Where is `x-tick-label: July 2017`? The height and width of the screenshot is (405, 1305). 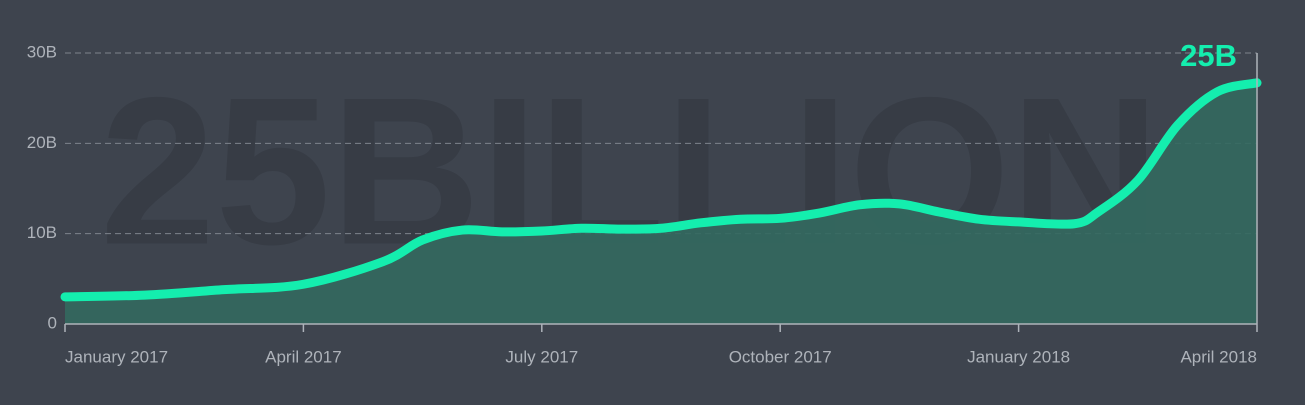 x-tick-label: July 2017 is located at coordinates (541, 356).